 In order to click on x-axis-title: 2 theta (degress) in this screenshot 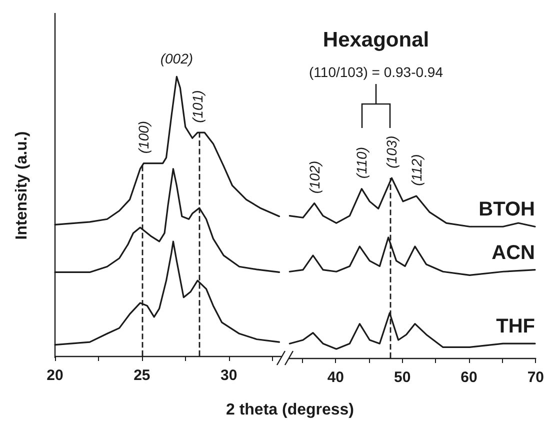, I will do `click(290, 410)`.